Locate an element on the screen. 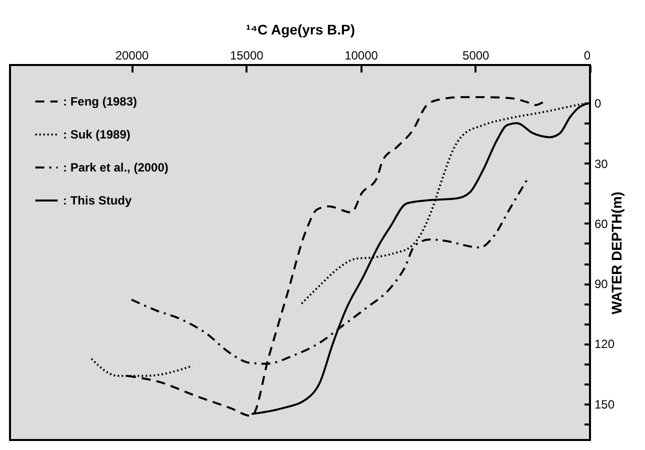  y-tick-label: 30 is located at coordinates (601, 163).